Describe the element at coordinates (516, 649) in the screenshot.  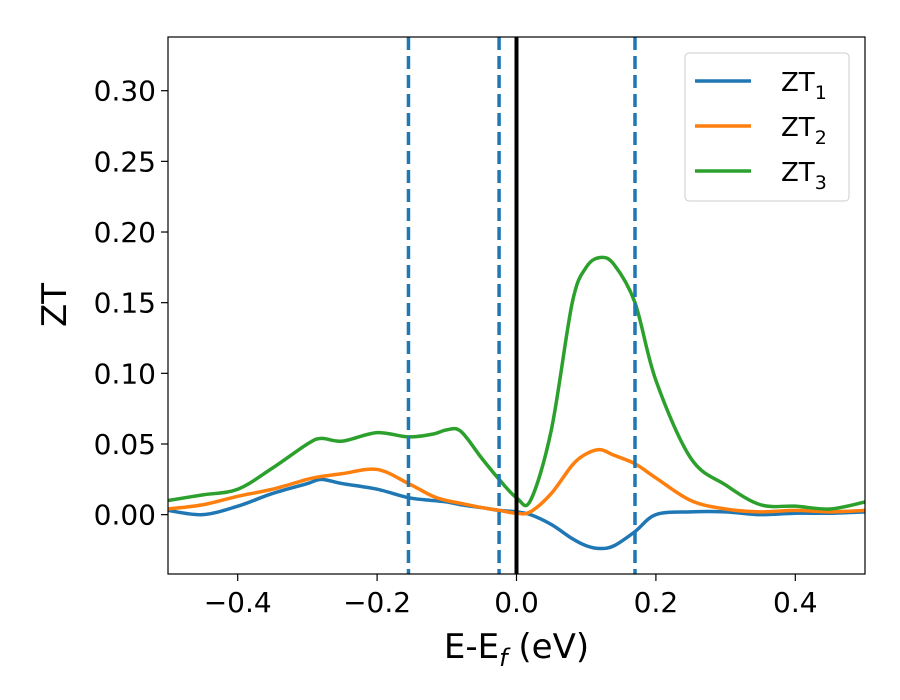
I see `x-axis-title: E-Ef (eV)` at that location.